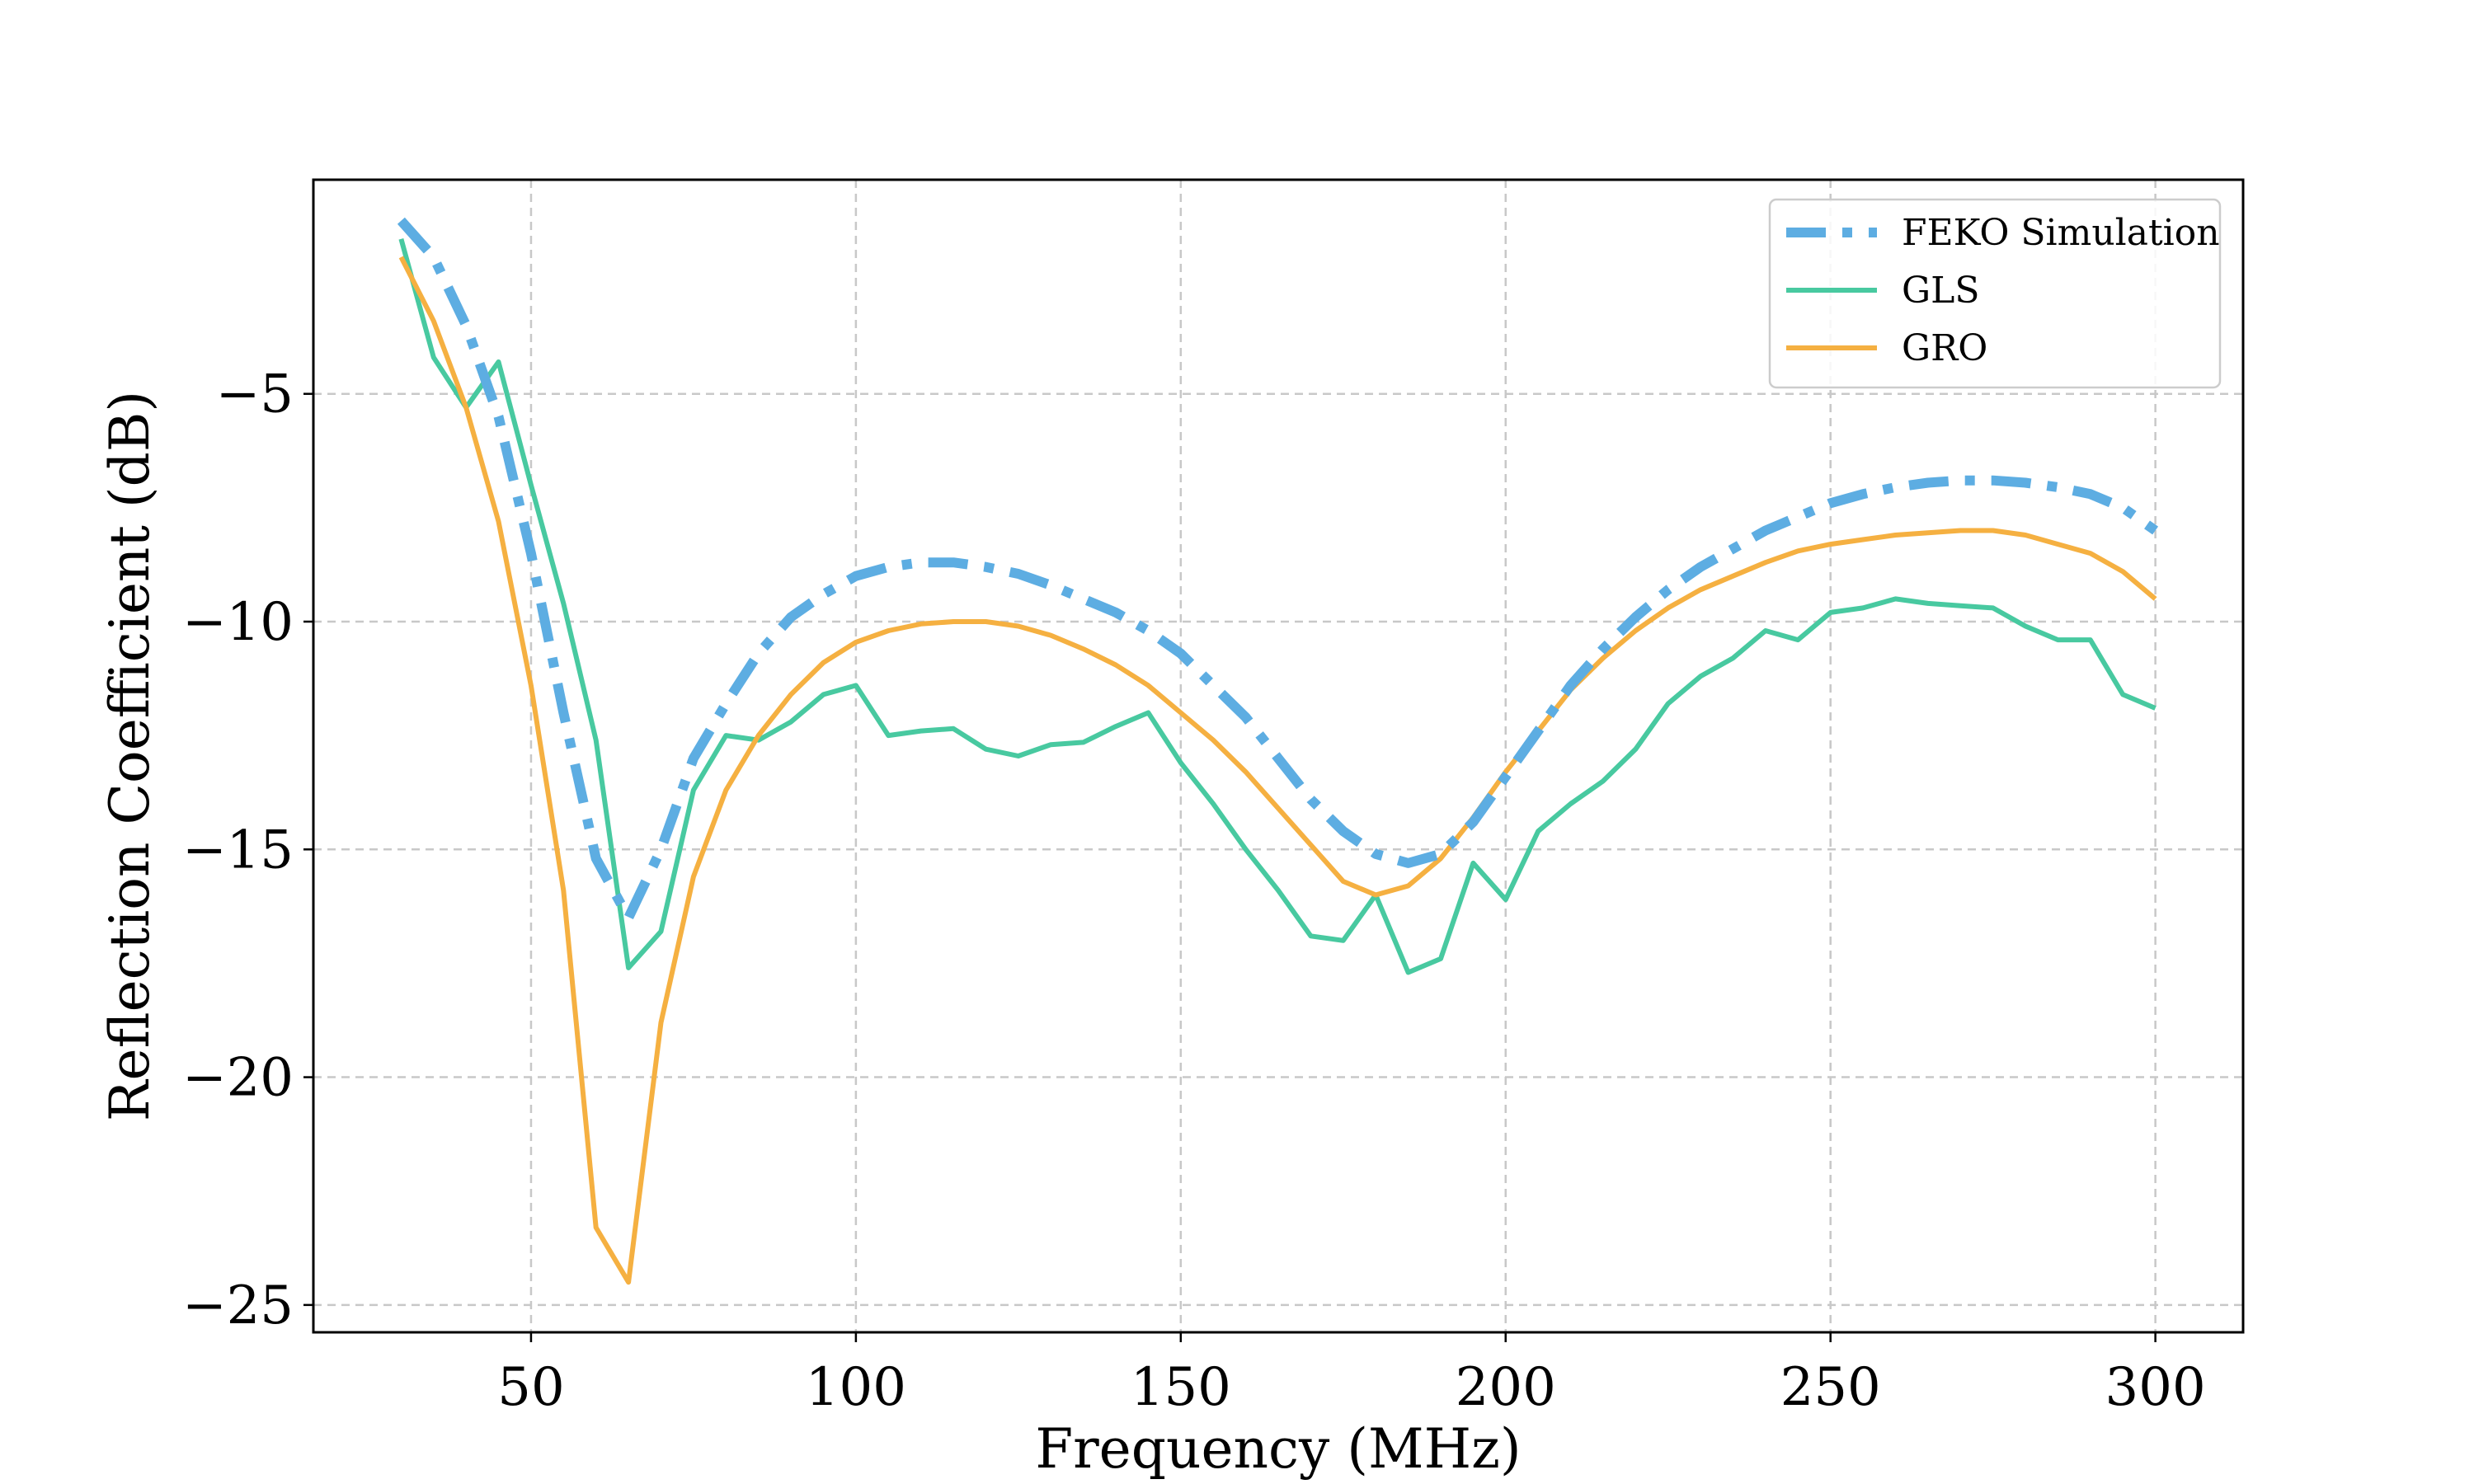  What do you see at coordinates (255, 394) in the screenshot?
I see `y-tick-label: −5` at bounding box center [255, 394].